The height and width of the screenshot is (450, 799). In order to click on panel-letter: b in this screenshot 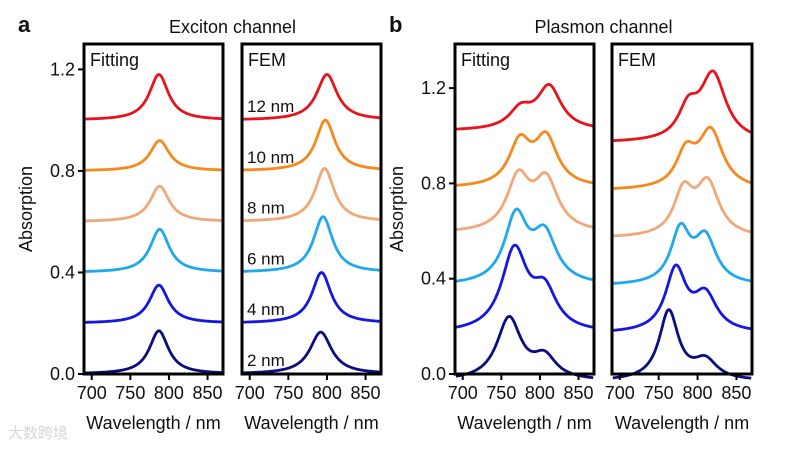, I will do `click(395, 24)`.